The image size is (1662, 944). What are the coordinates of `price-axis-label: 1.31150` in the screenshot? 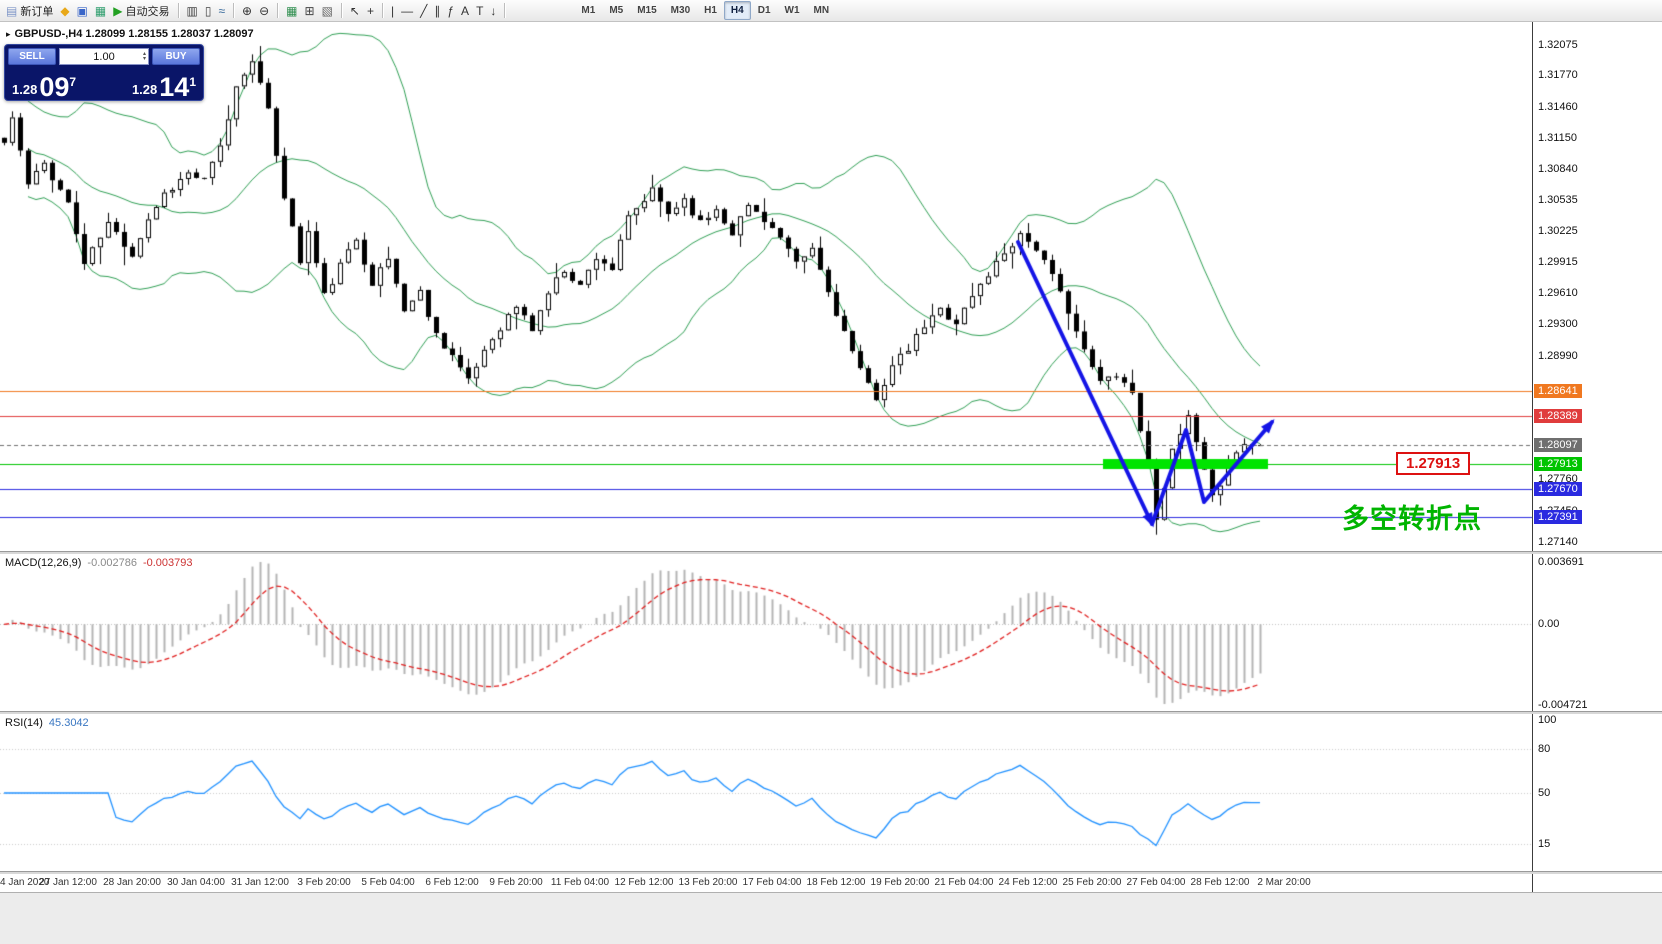 It's located at (1557, 137).